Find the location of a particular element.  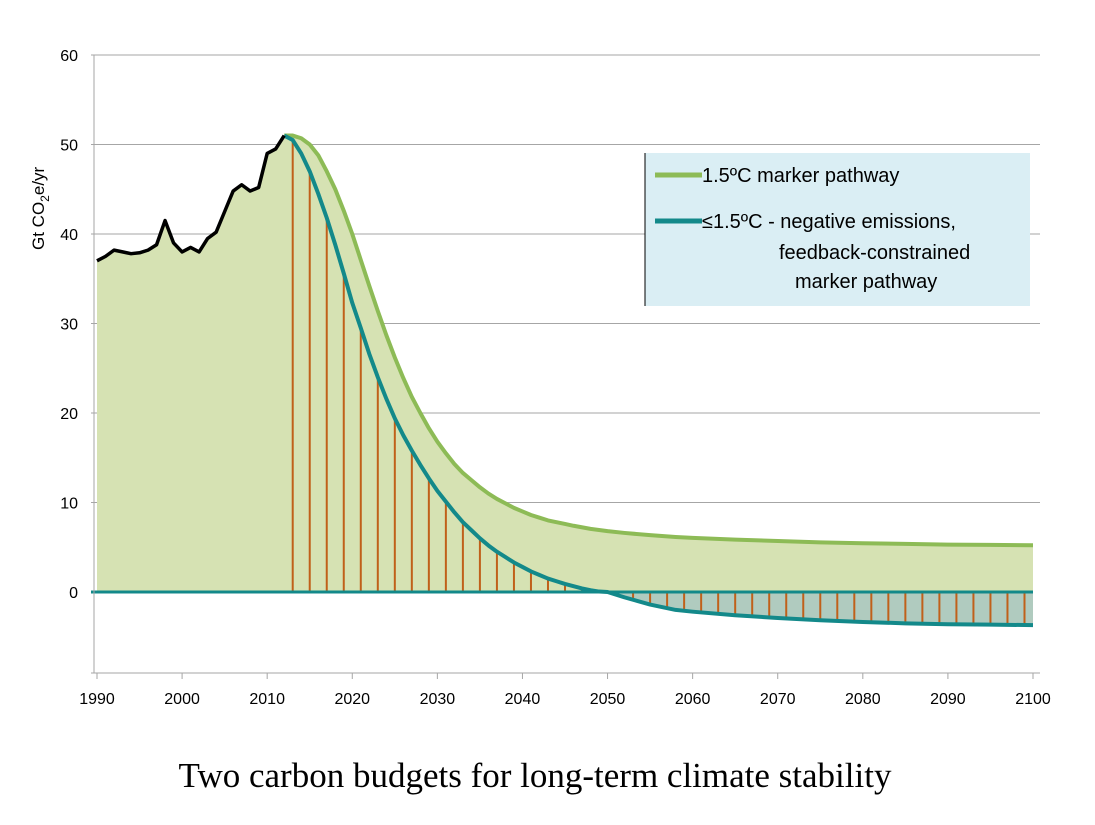

x-tick-label: 2050 is located at coordinates (608, 699).